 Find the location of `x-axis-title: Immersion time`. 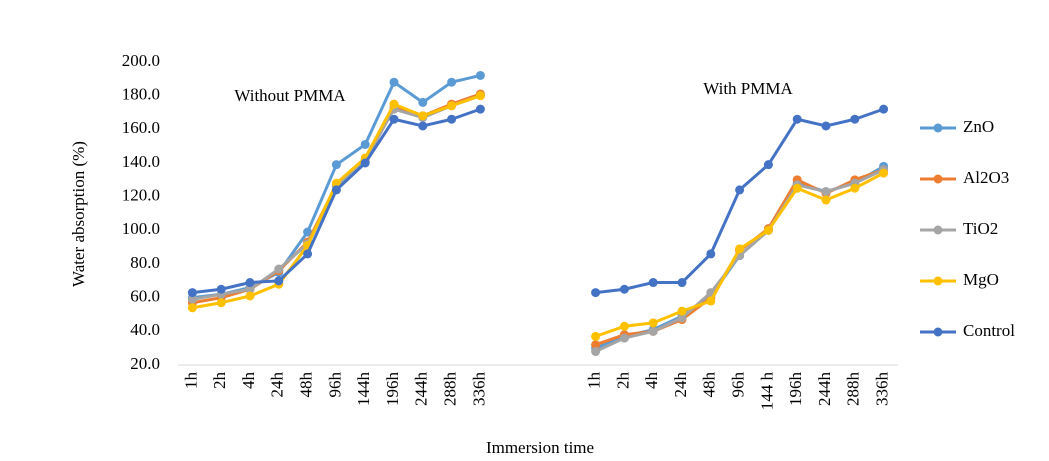

x-axis-title: Immersion time is located at coordinates (540, 447).